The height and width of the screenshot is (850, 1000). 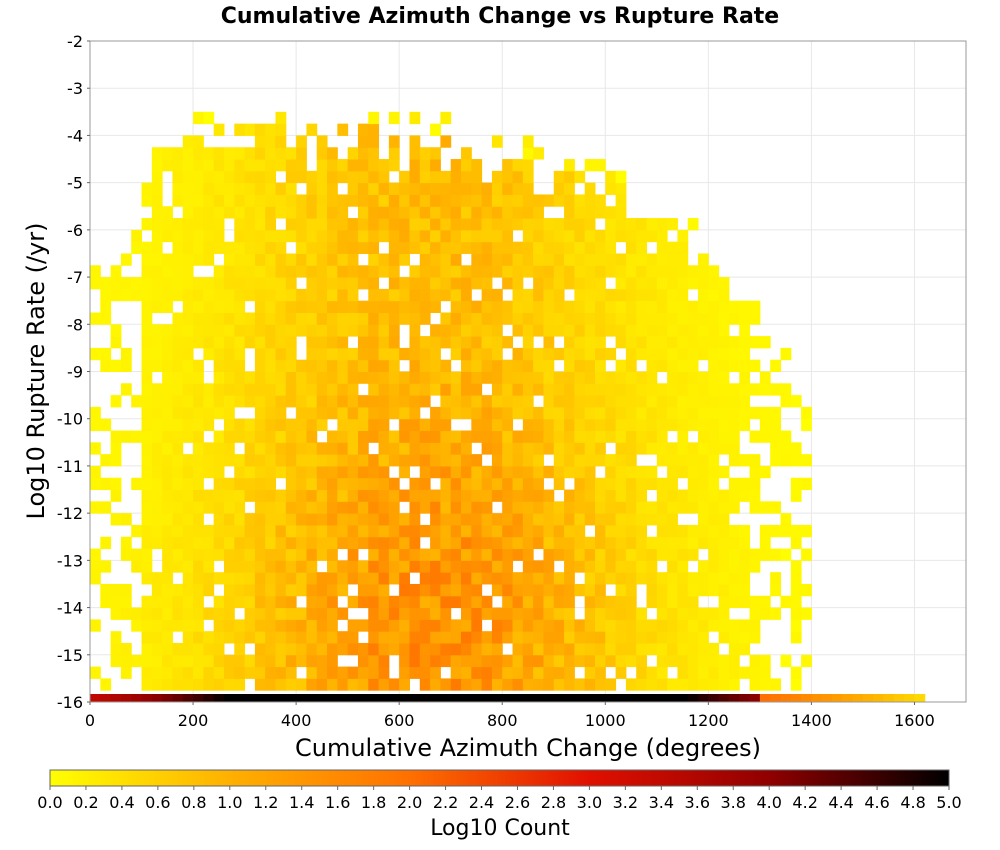 What do you see at coordinates (625, 802) in the screenshot?
I see `colorbar-tick-label: 3.2` at bounding box center [625, 802].